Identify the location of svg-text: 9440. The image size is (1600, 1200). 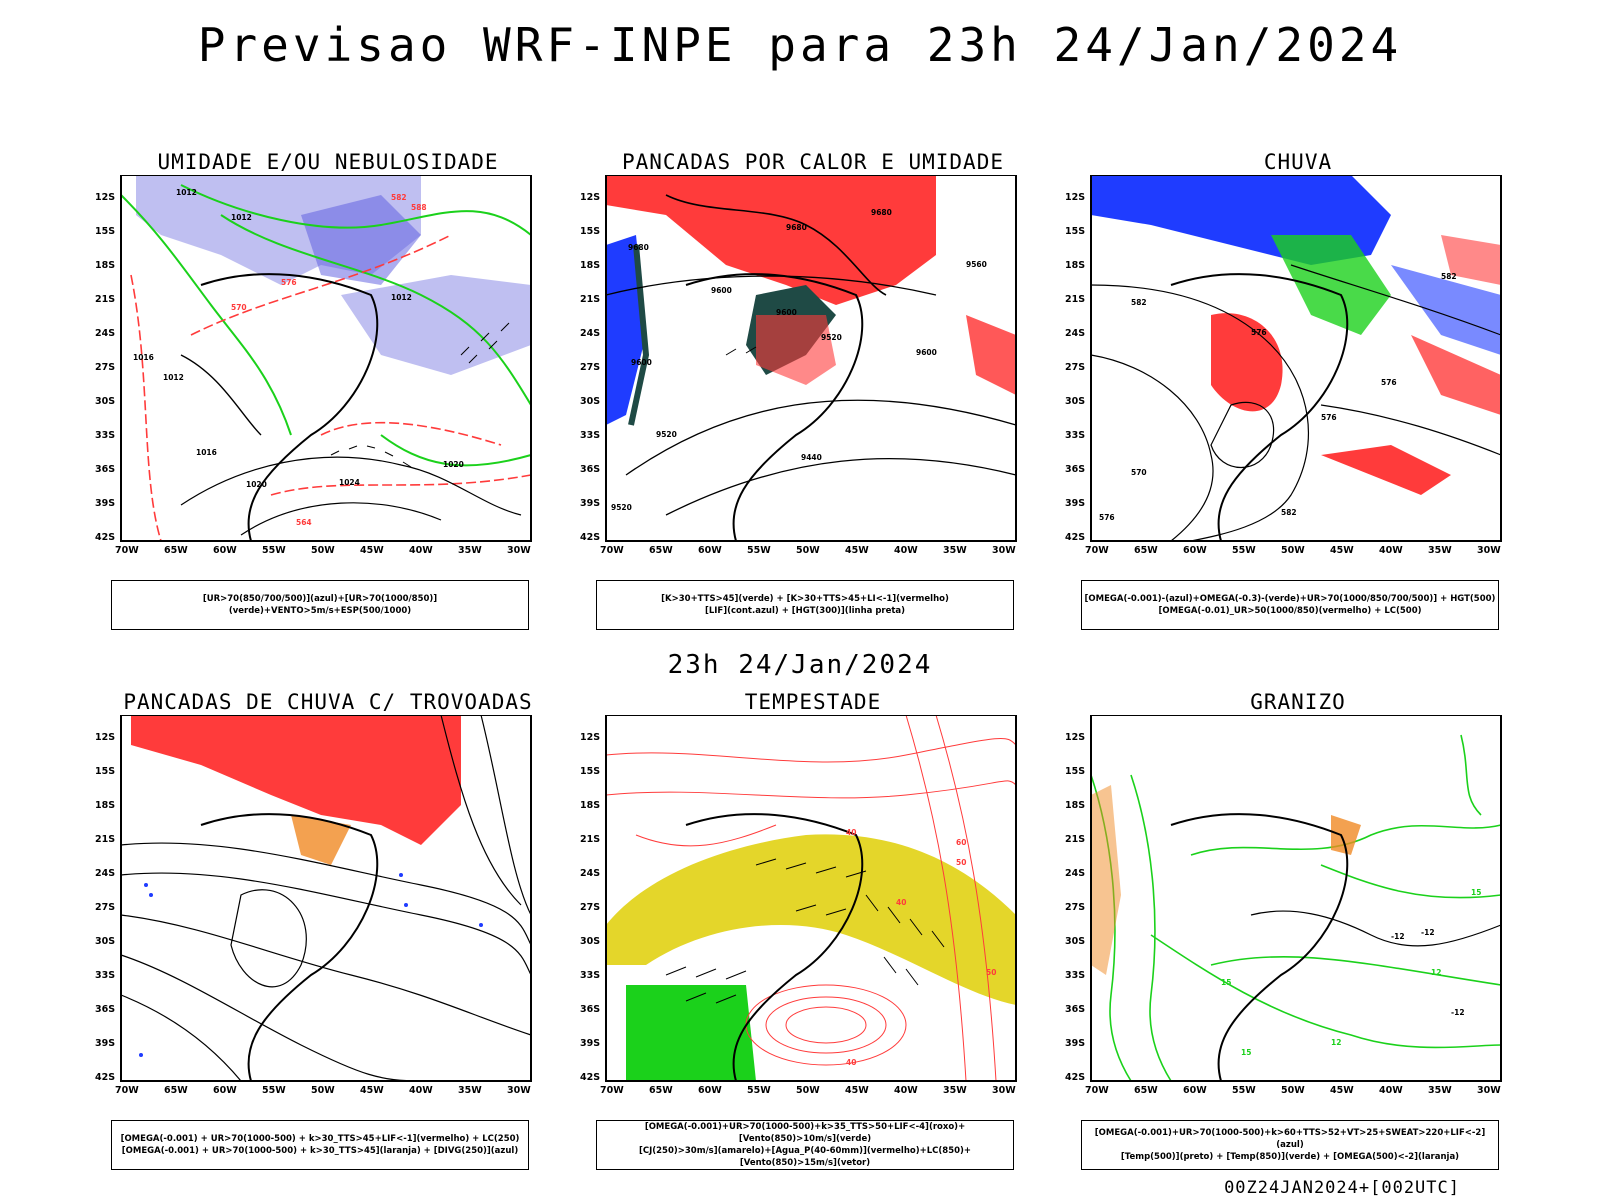
(811, 457).